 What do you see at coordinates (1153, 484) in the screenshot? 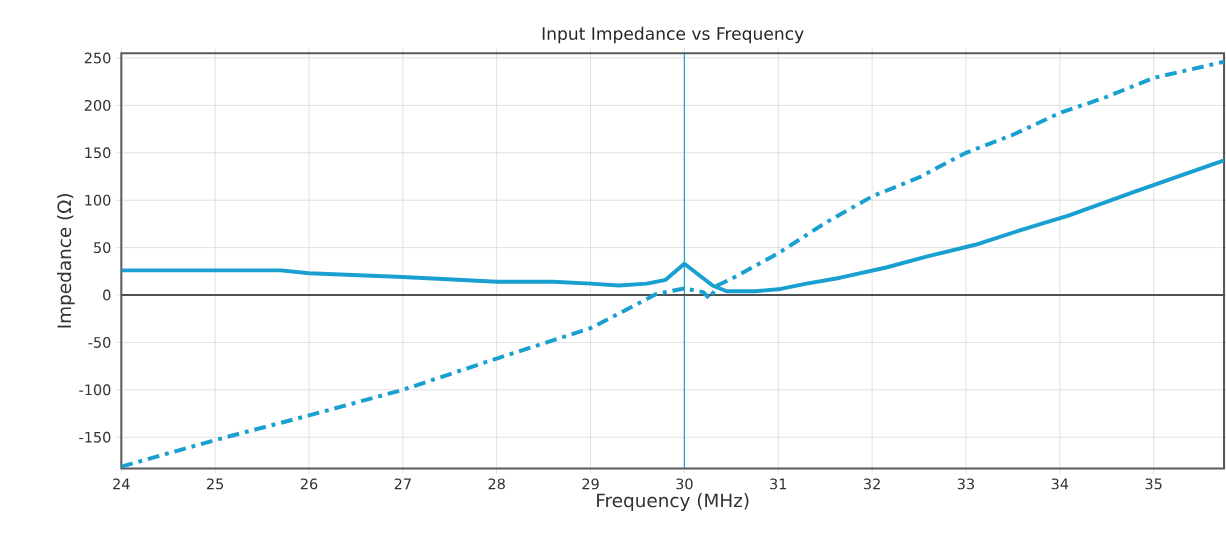
I see `x-tick-label: 35` at bounding box center [1153, 484].